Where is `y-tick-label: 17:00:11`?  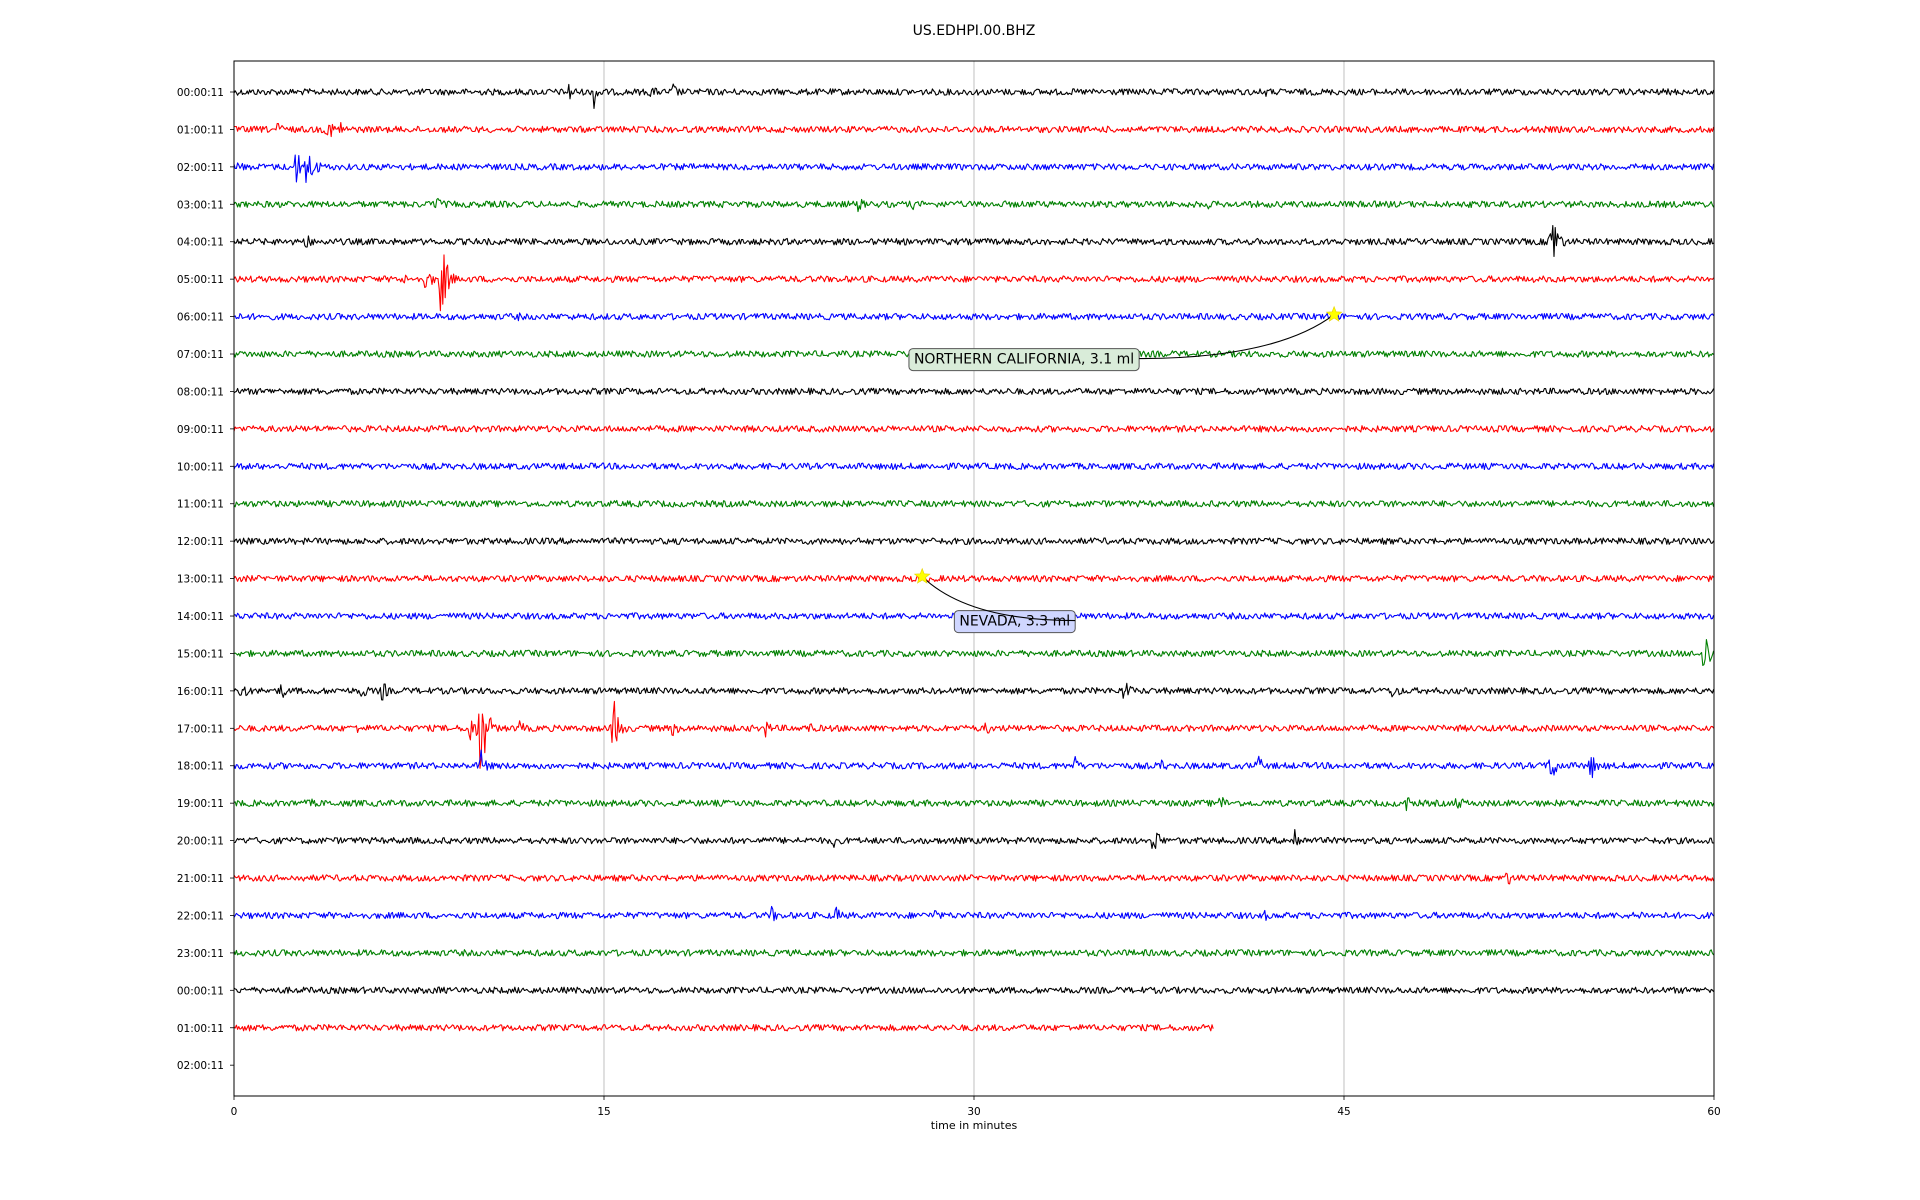 y-tick-label: 17:00:11 is located at coordinates (200, 729).